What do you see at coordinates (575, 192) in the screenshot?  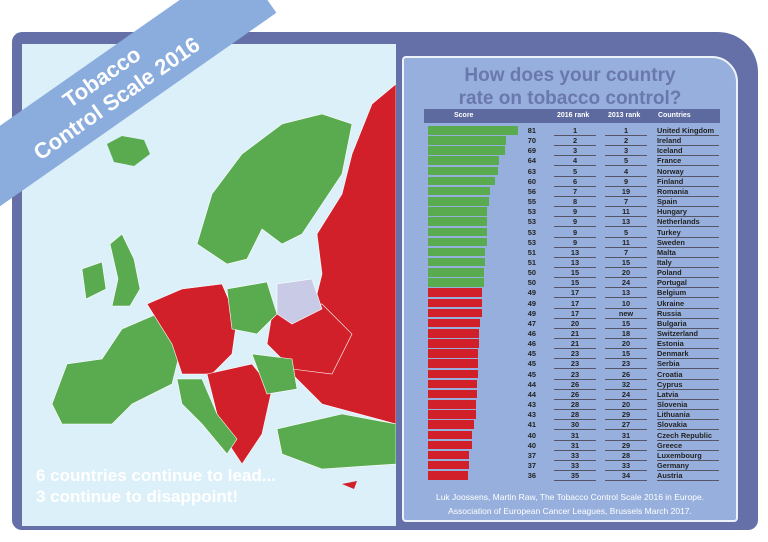 I see `rank-2016: 7` at bounding box center [575, 192].